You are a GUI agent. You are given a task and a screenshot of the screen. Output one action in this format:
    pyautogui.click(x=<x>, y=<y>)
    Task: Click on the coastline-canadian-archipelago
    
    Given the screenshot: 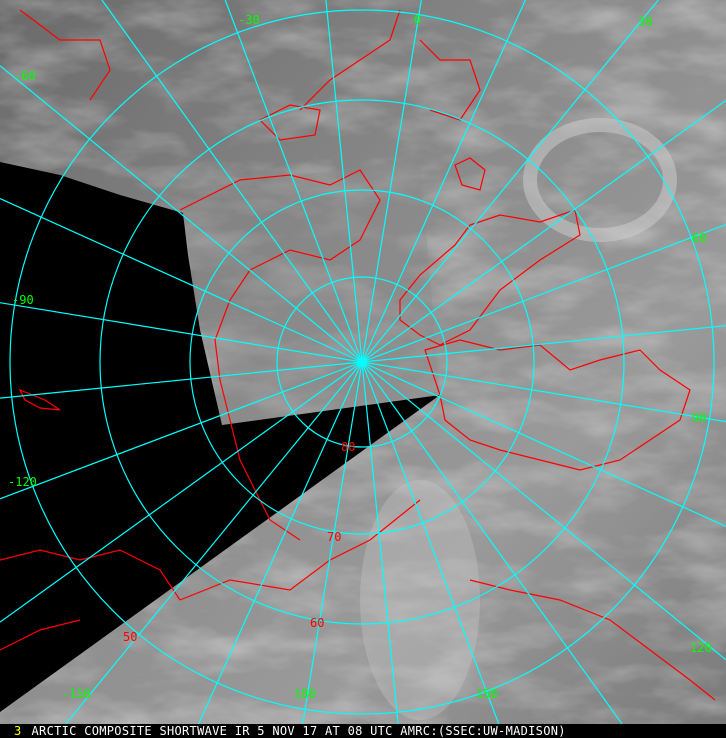 What is the action you would take?
    pyautogui.click(x=557, y=405)
    